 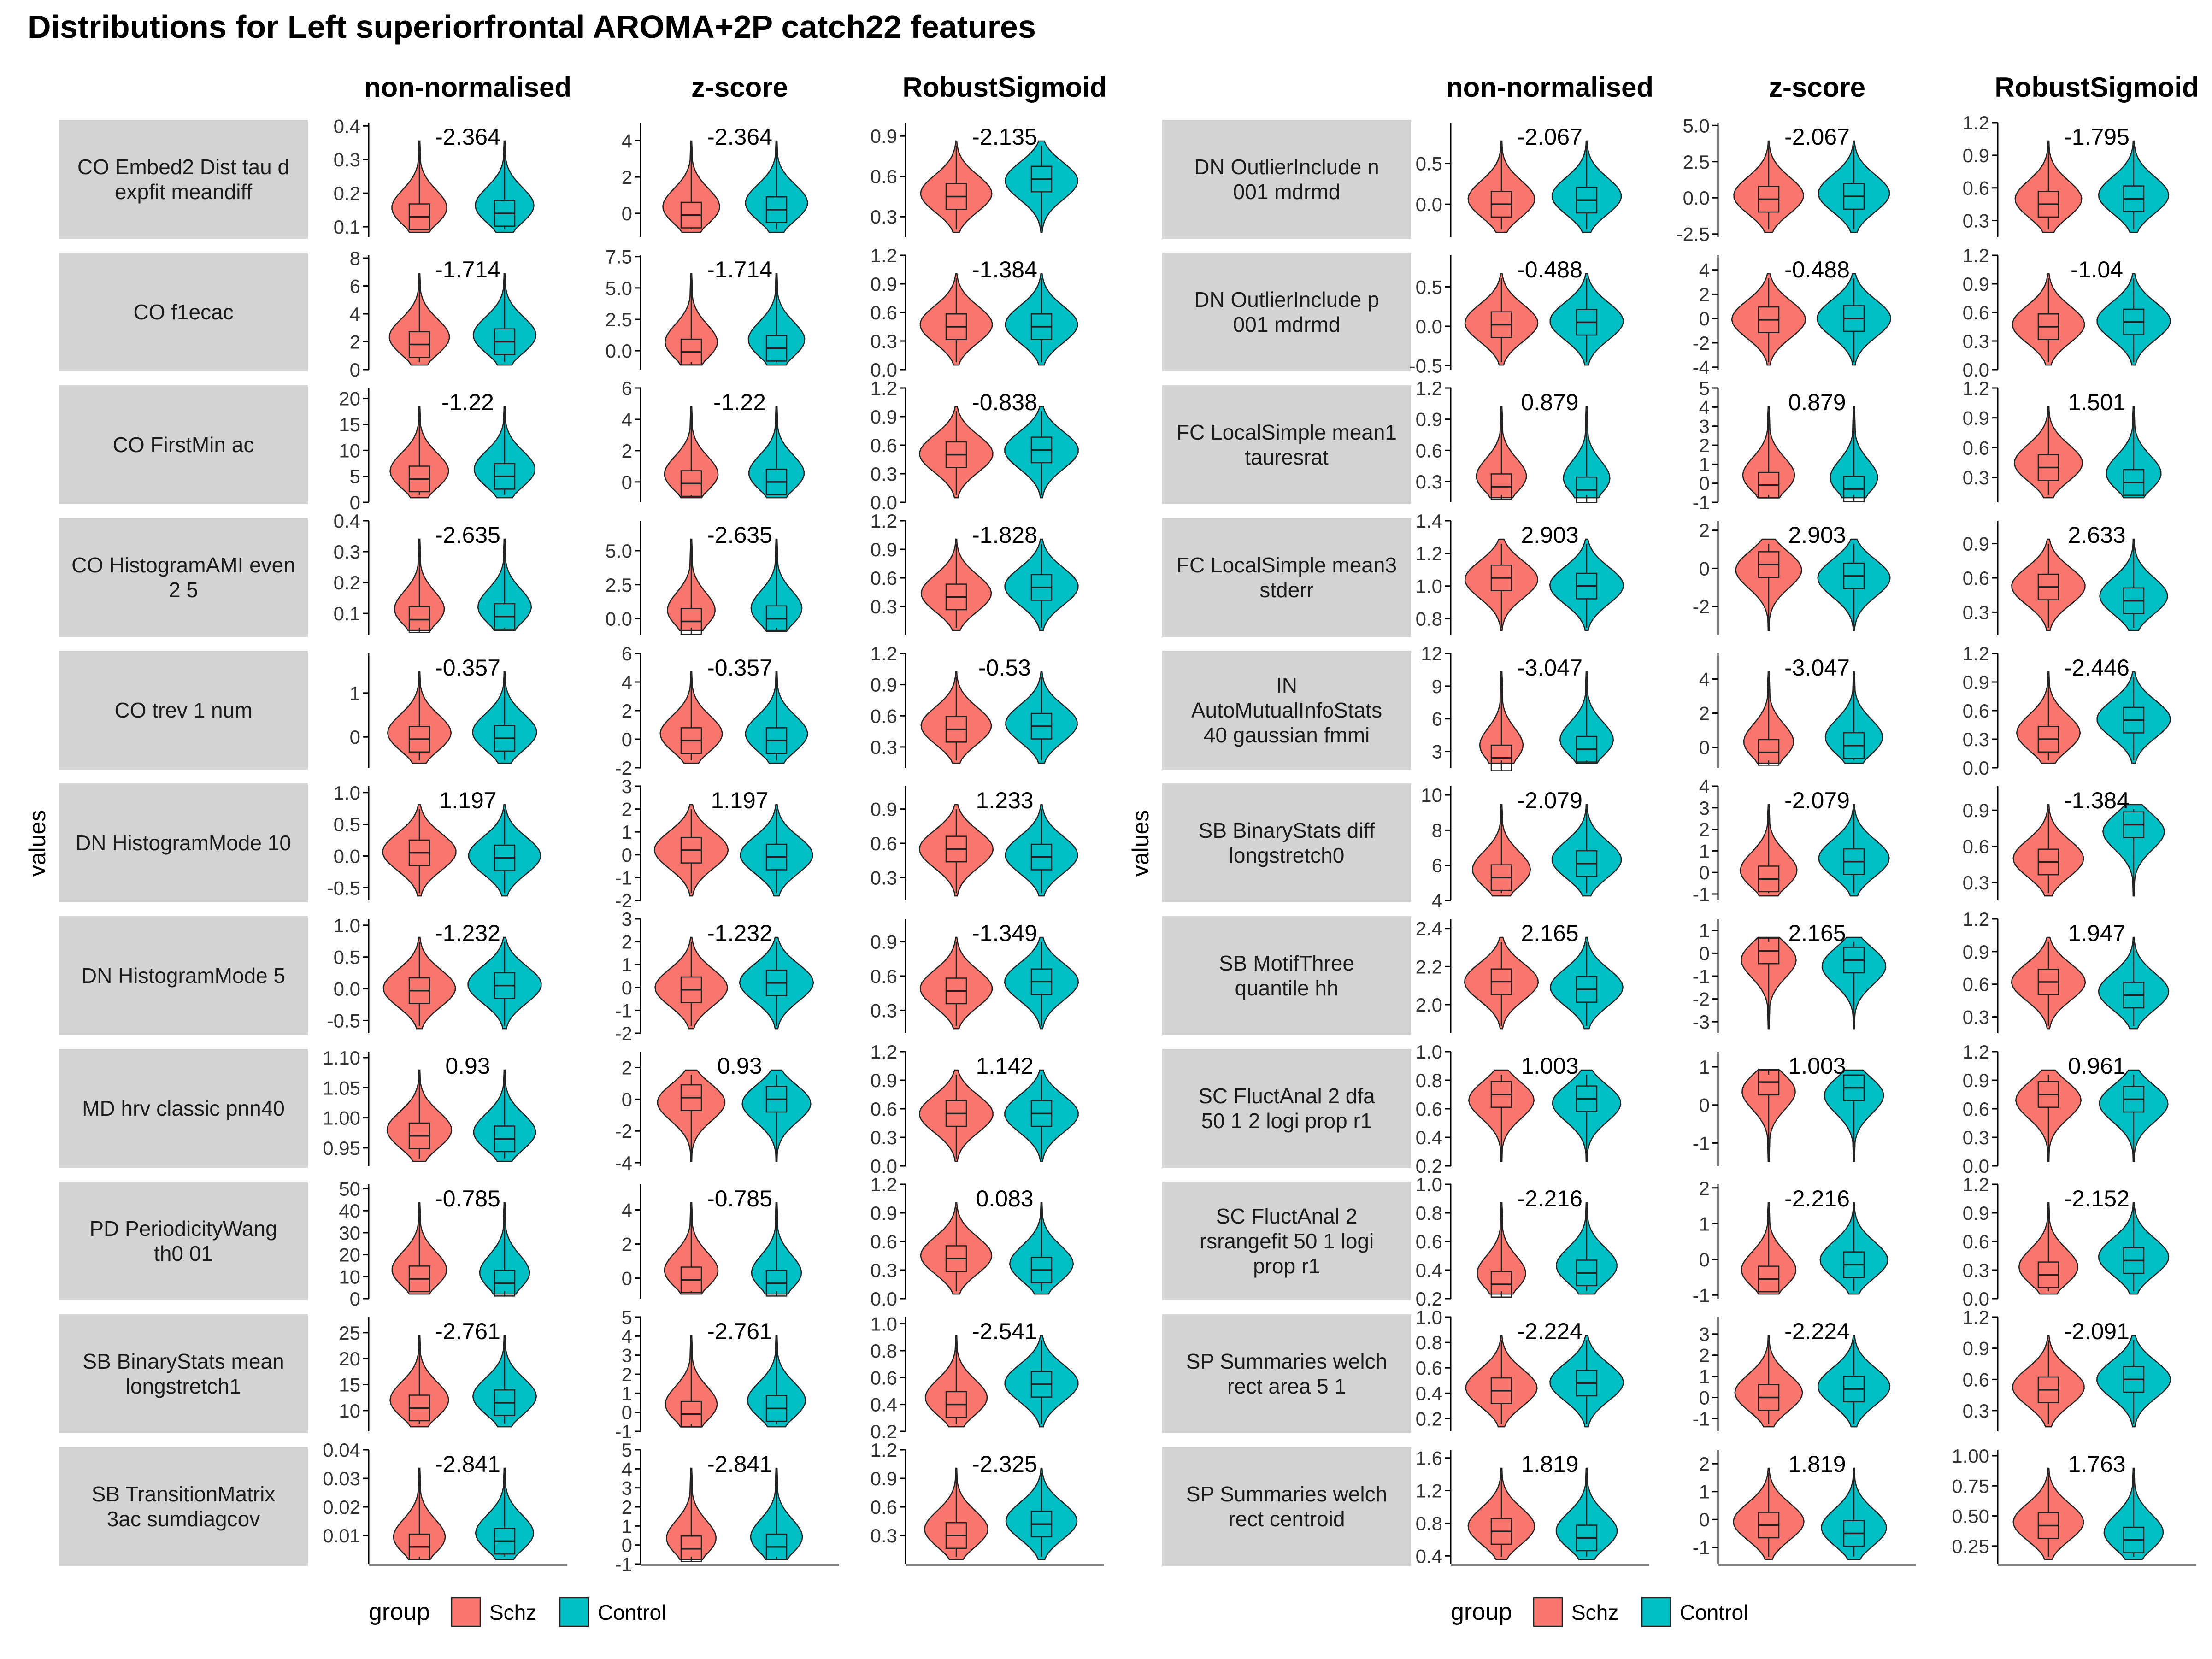 What do you see at coordinates (1287, 432) in the screenshot?
I see `facet-label: FC LocalSimple mean1` at bounding box center [1287, 432].